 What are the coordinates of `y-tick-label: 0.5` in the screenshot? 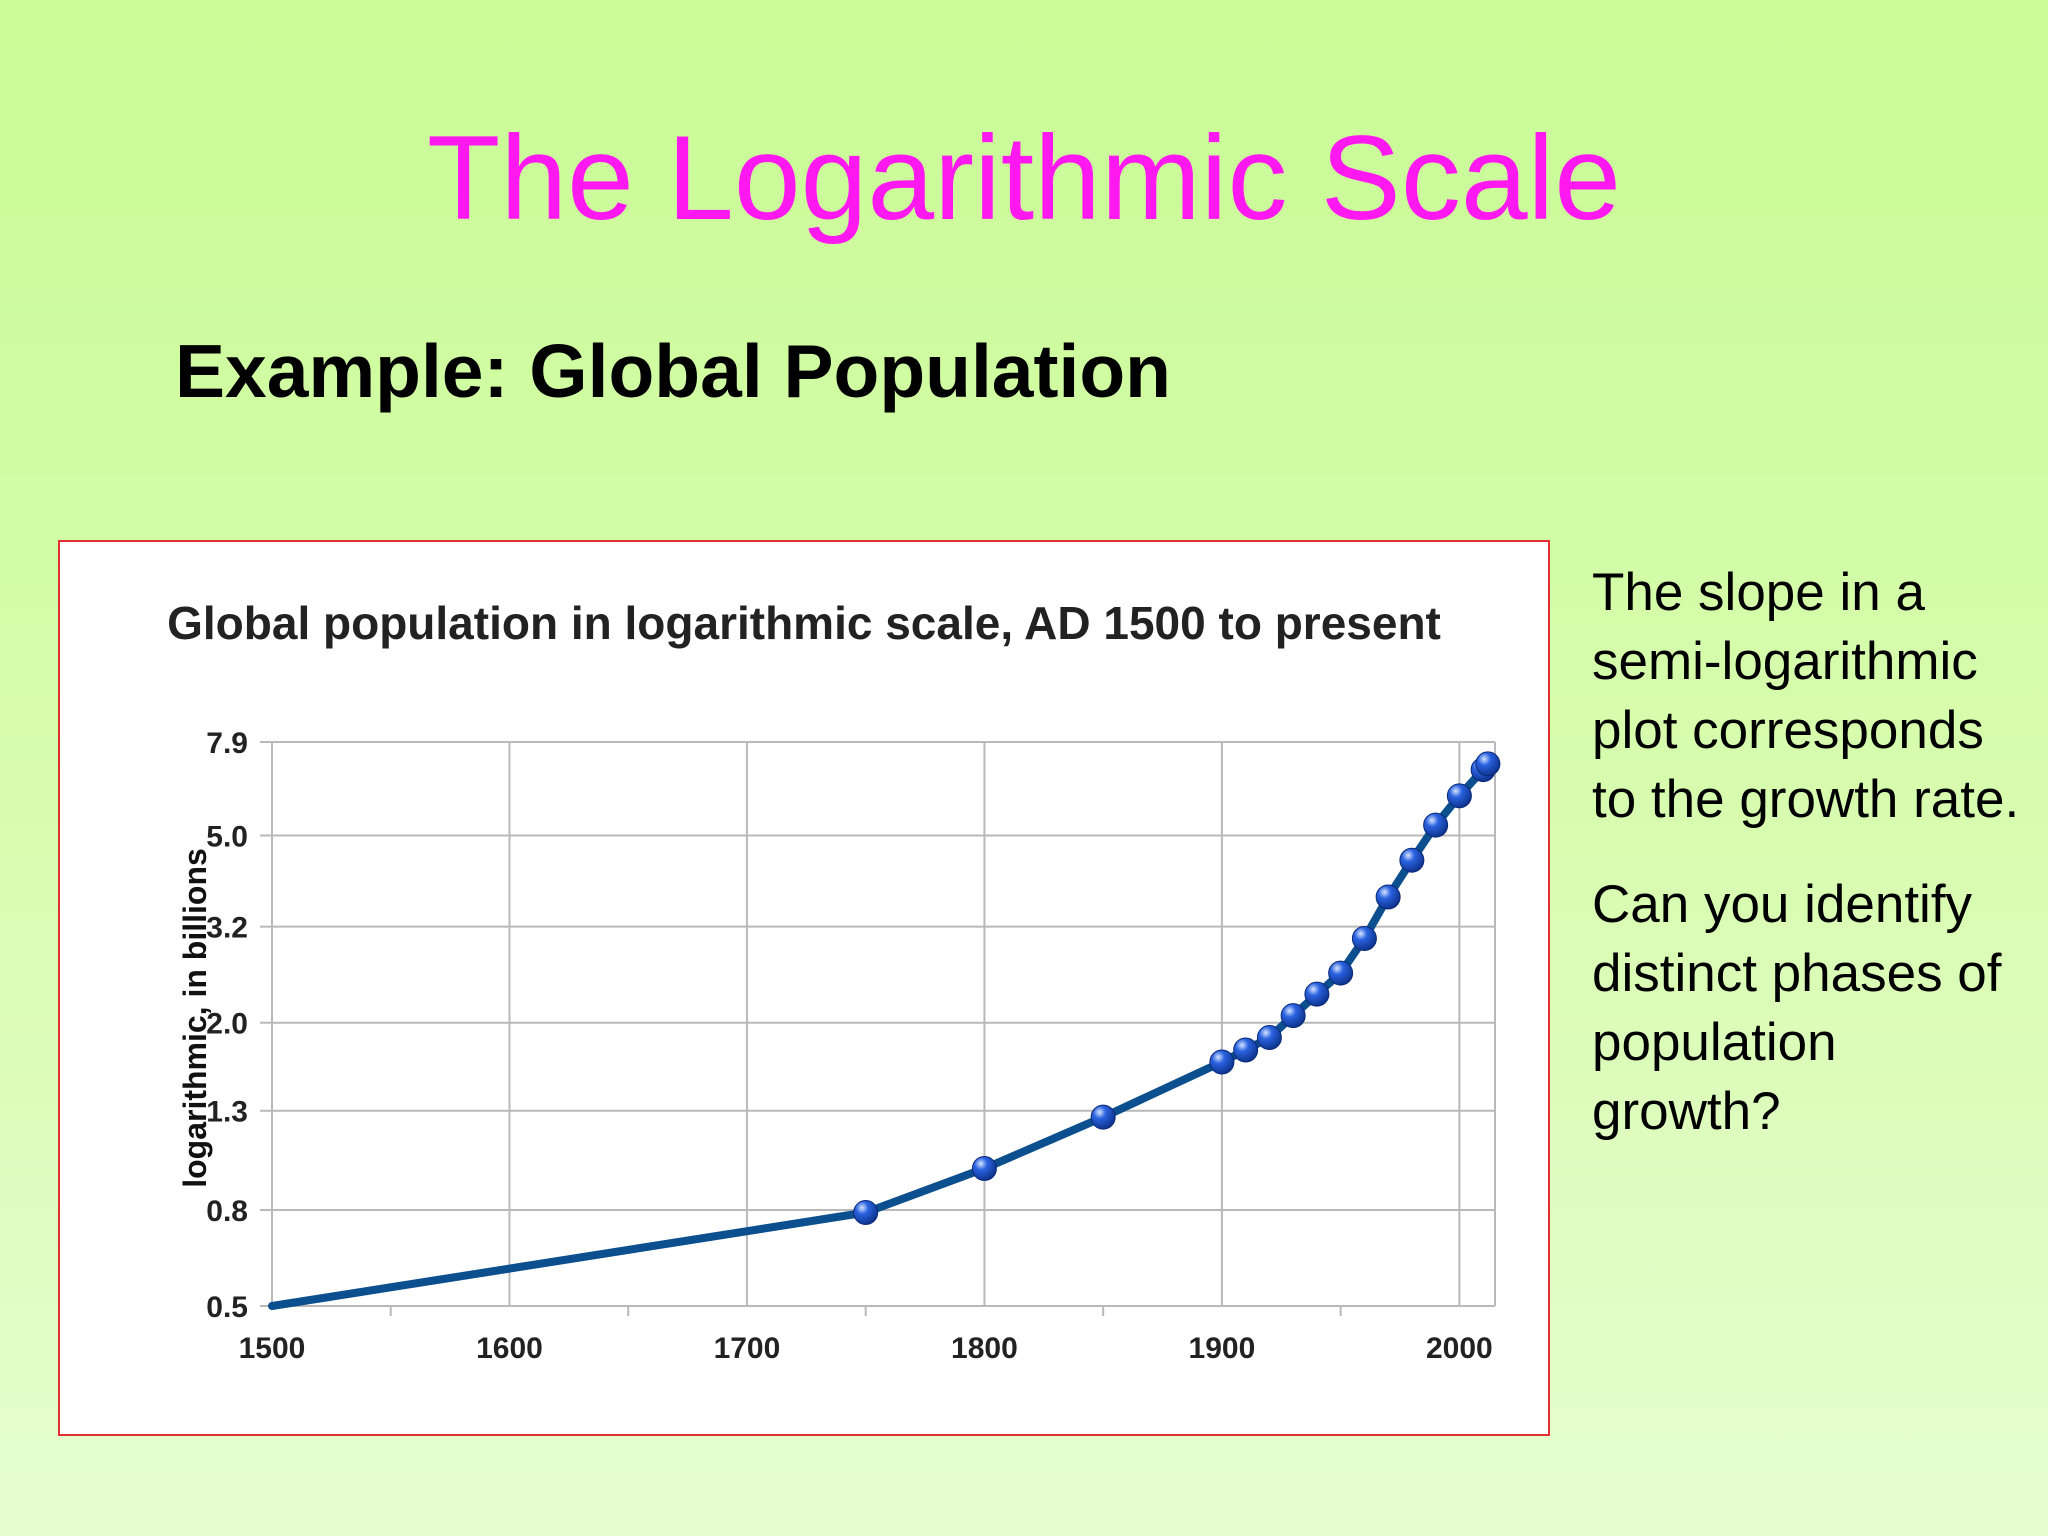 It's located at (227, 1307).